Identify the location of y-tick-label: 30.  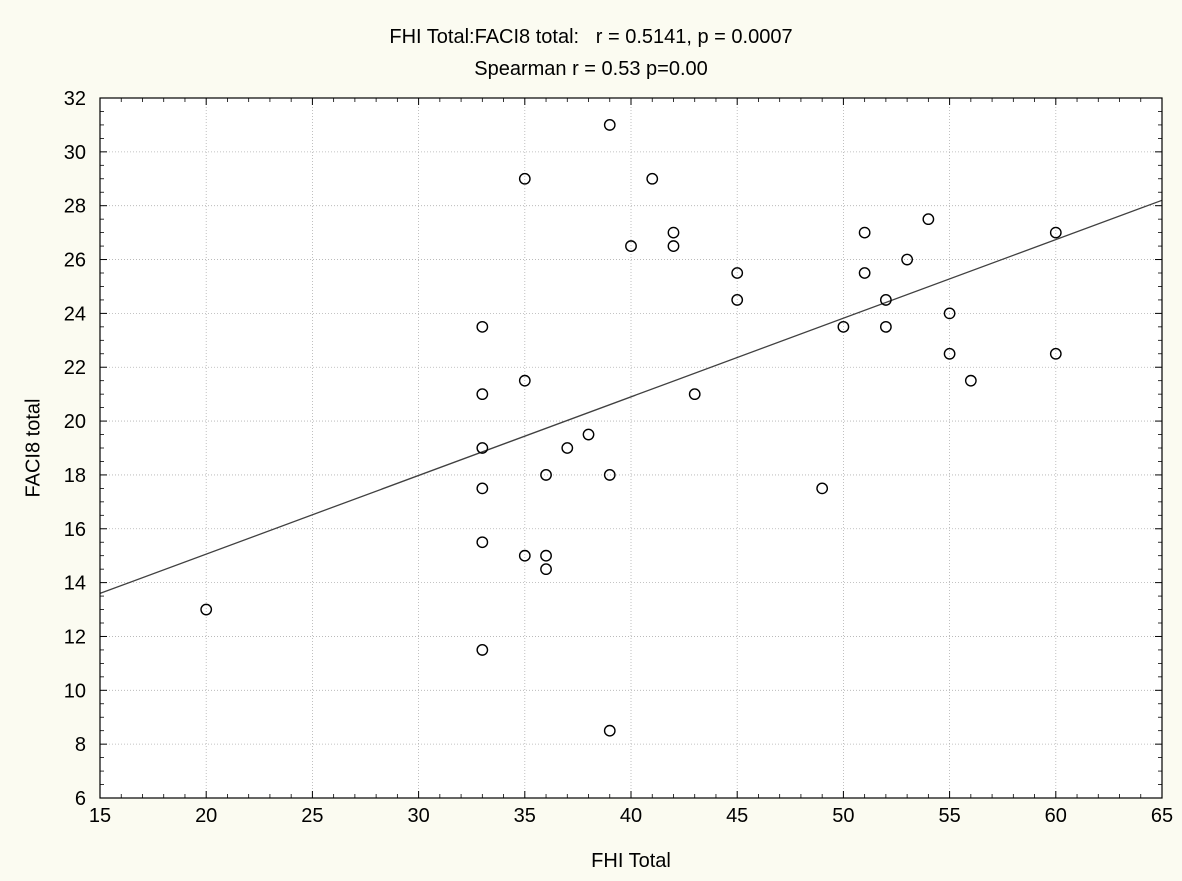
(75, 153).